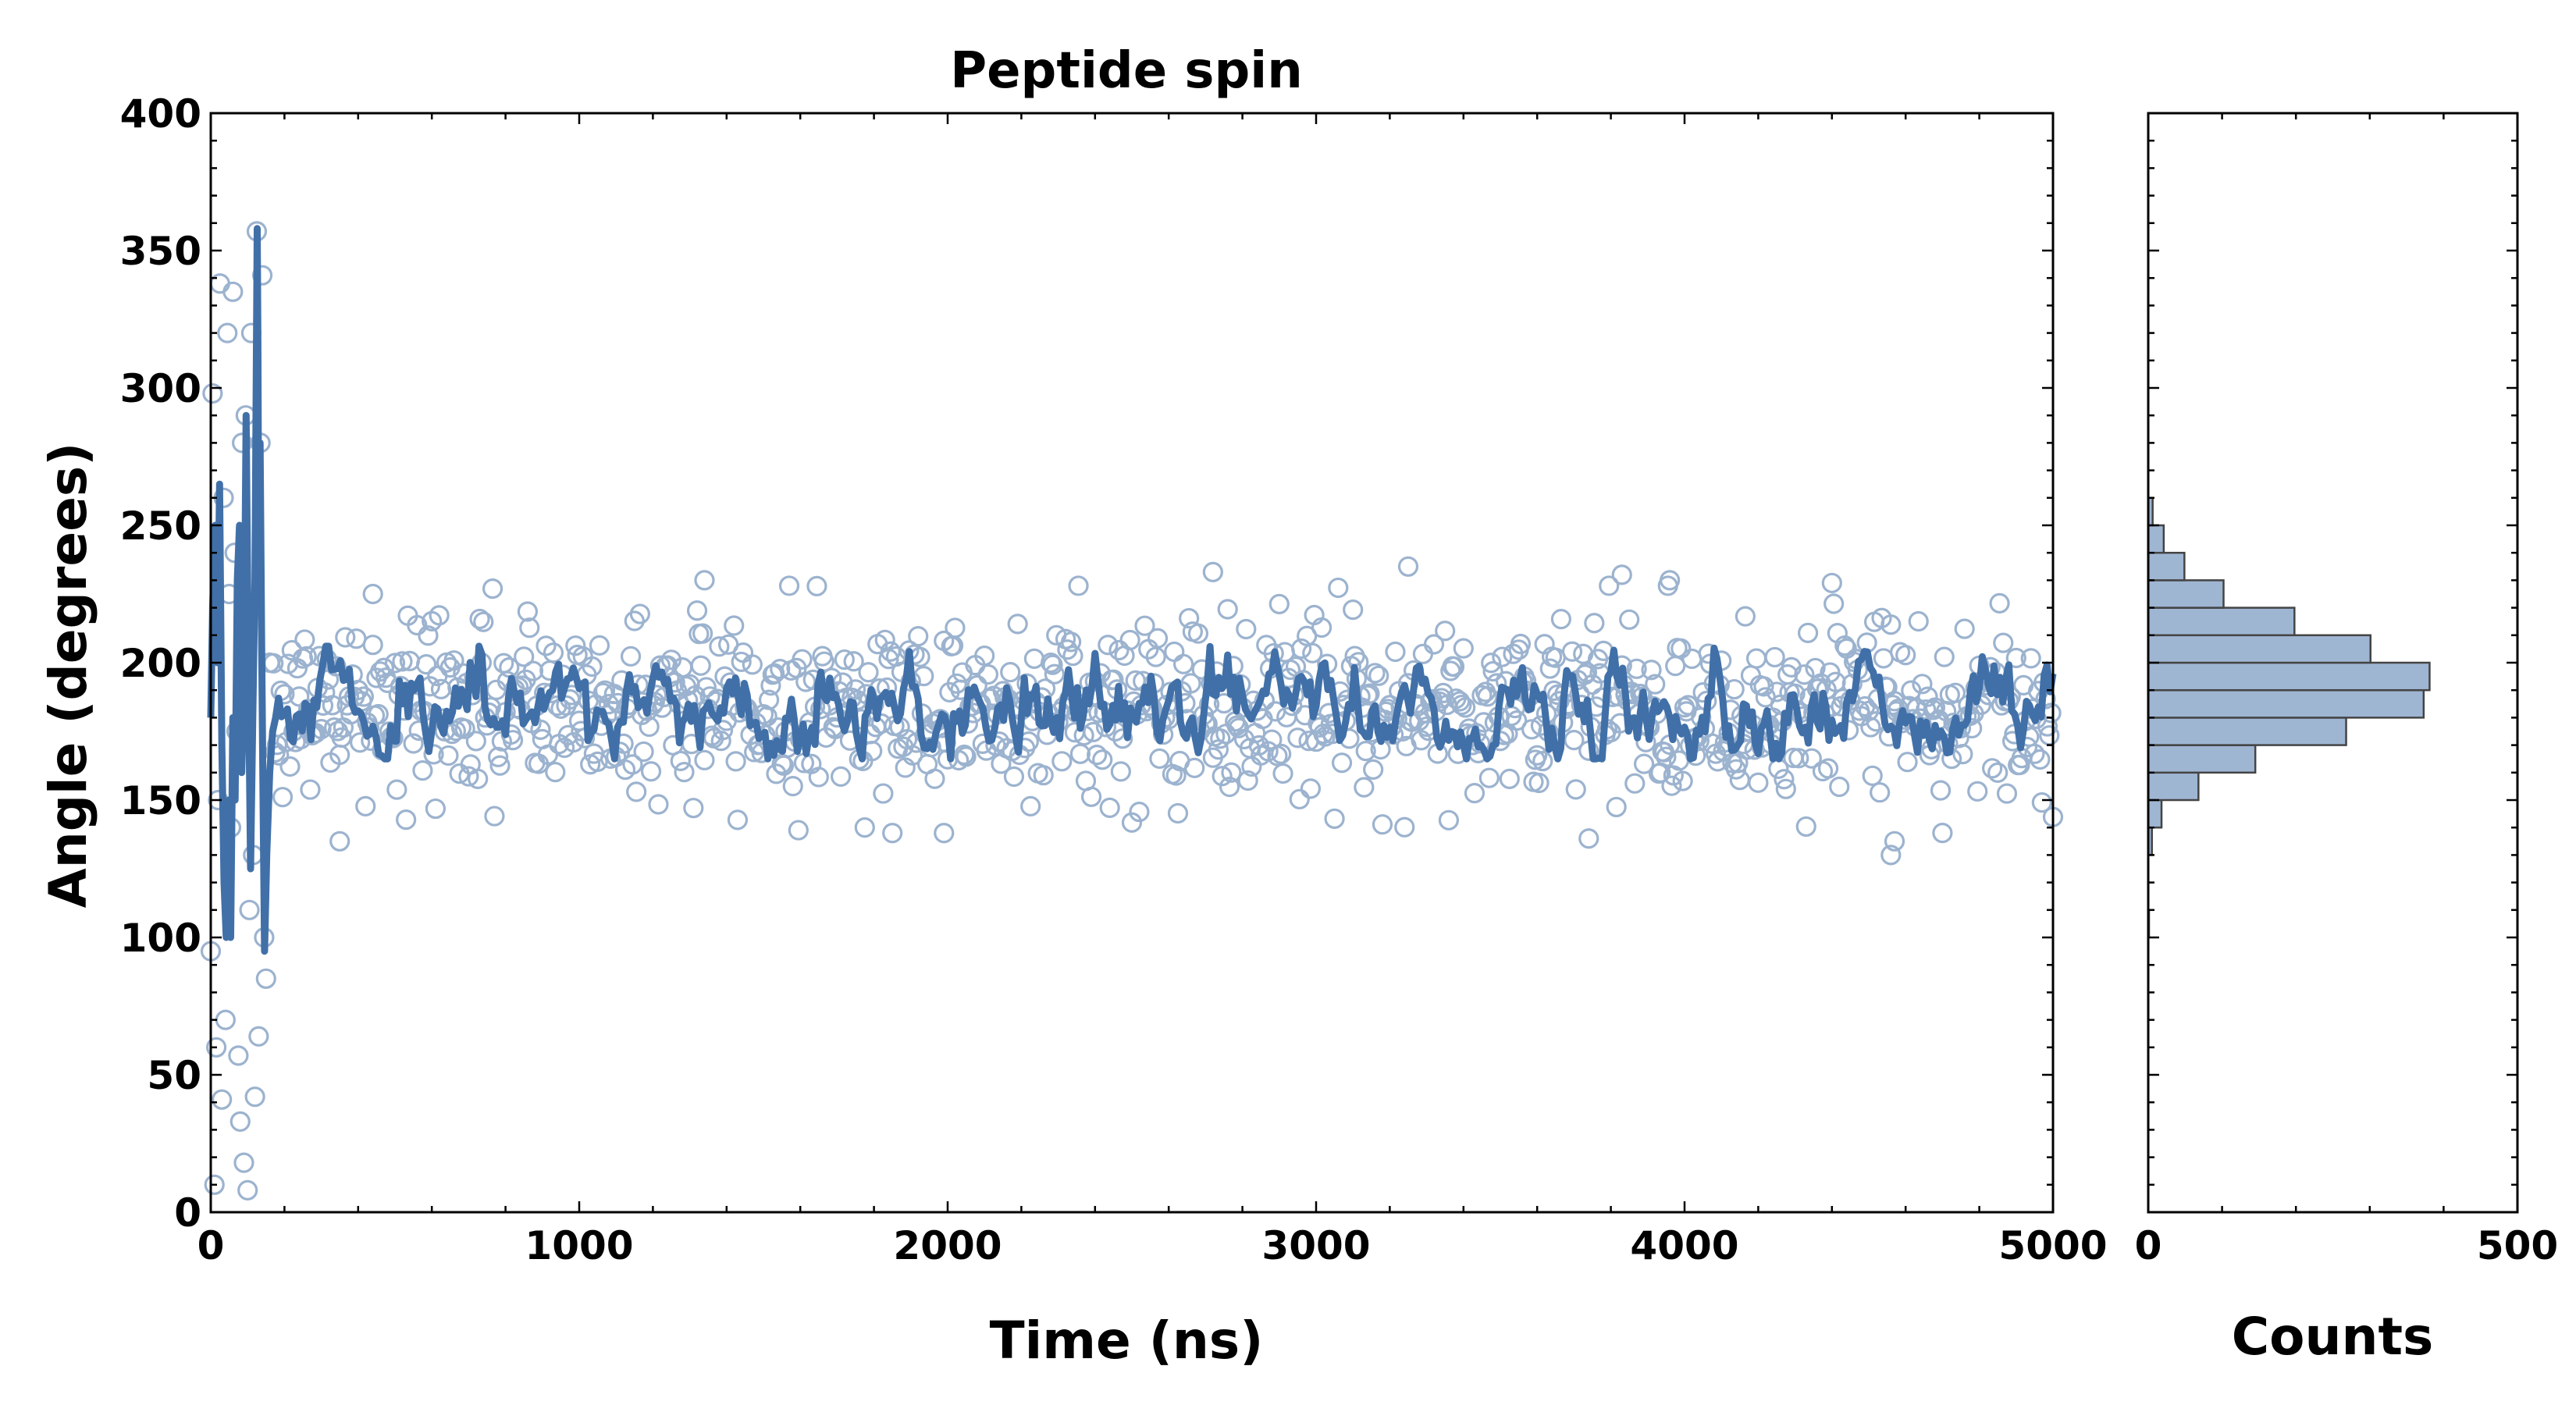 The height and width of the screenshot is (1405, 2576). What do you see at coordinates (160, 663) in the screenshot?
I see `y-tick-label: 200` at bounding box center [160, 663].